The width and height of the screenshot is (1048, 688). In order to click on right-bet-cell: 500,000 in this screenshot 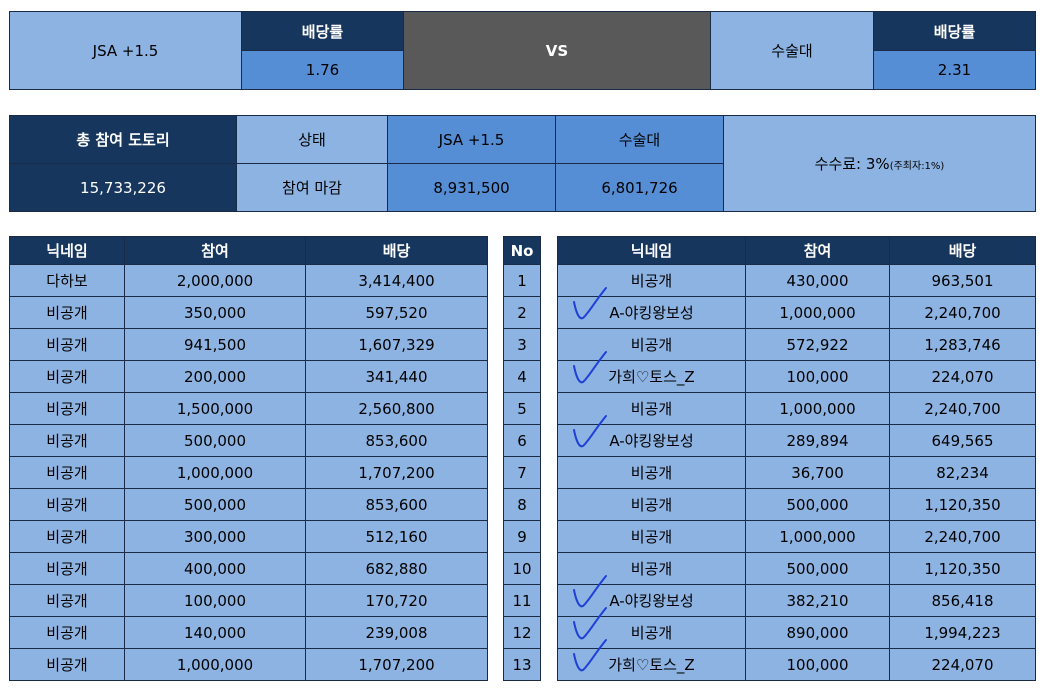, I will do `click(817, 568)`.